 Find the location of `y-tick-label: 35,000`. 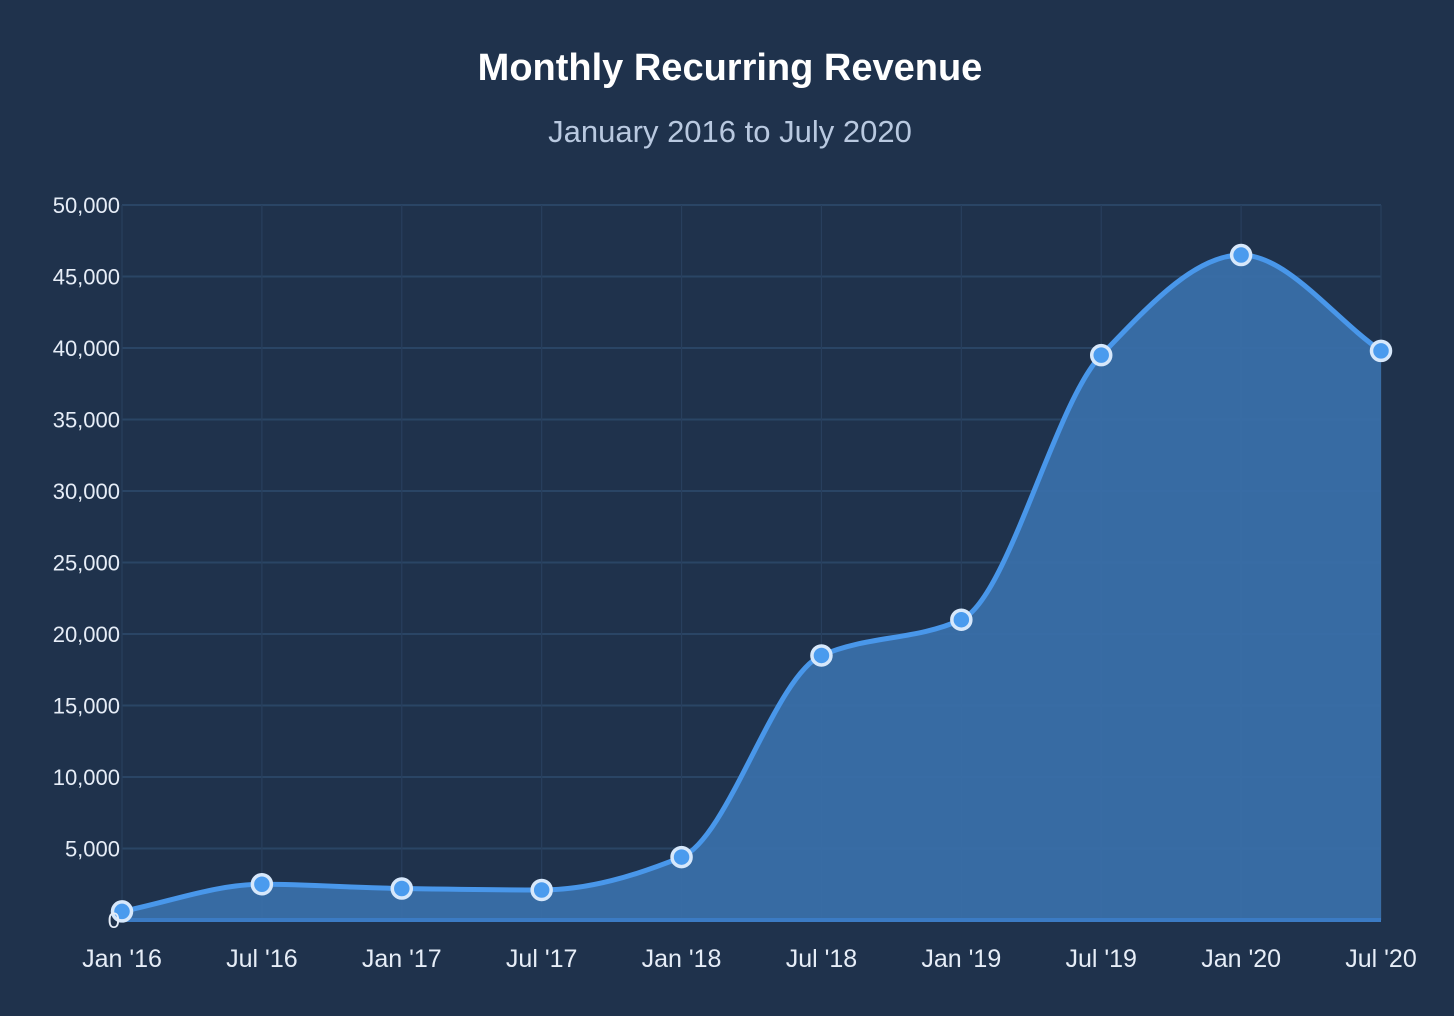

y-tick-label: 35,000 is located at coordinates (86, 420).